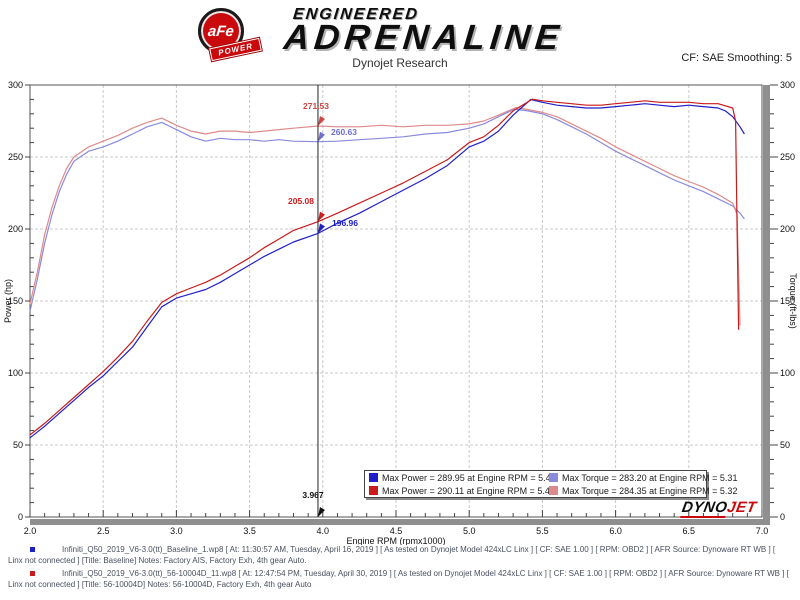  Describe the element at coordinates (762, 531) in the screenshot. I see `svg-text: 7.0` at that location.